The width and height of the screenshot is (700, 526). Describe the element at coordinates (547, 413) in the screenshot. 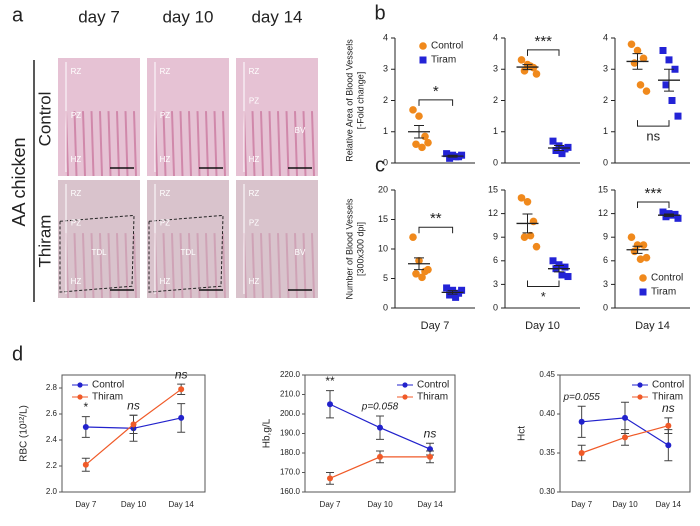

I see `y-tick-label: 0.40` at that location.